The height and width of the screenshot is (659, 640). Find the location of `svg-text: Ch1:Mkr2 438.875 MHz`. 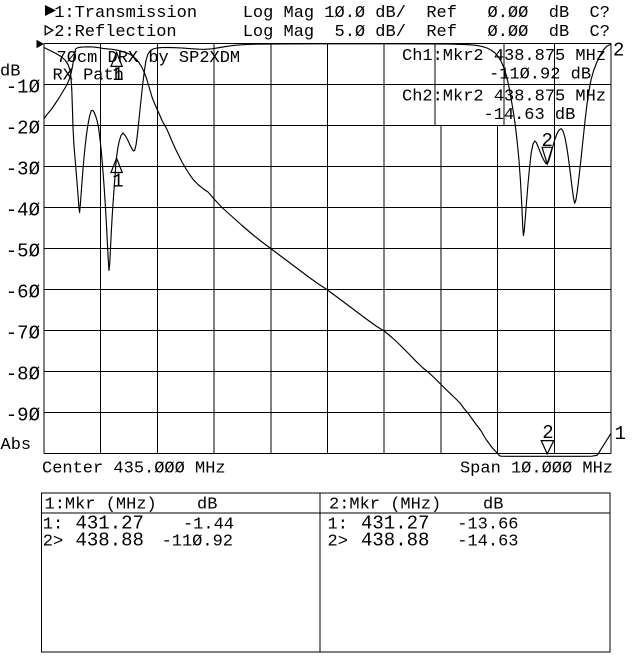

svg-text: Ch1:Mkr2 438.875 MHz is located at coordinates (504, 56).